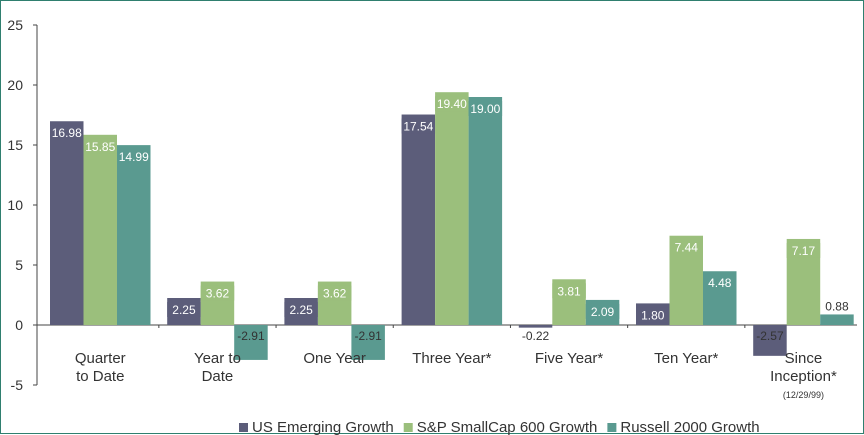 Image resolution: width=864 pixels, height=435 pixels. I want to click on category-label: Ten Year*, so click(686, 358).